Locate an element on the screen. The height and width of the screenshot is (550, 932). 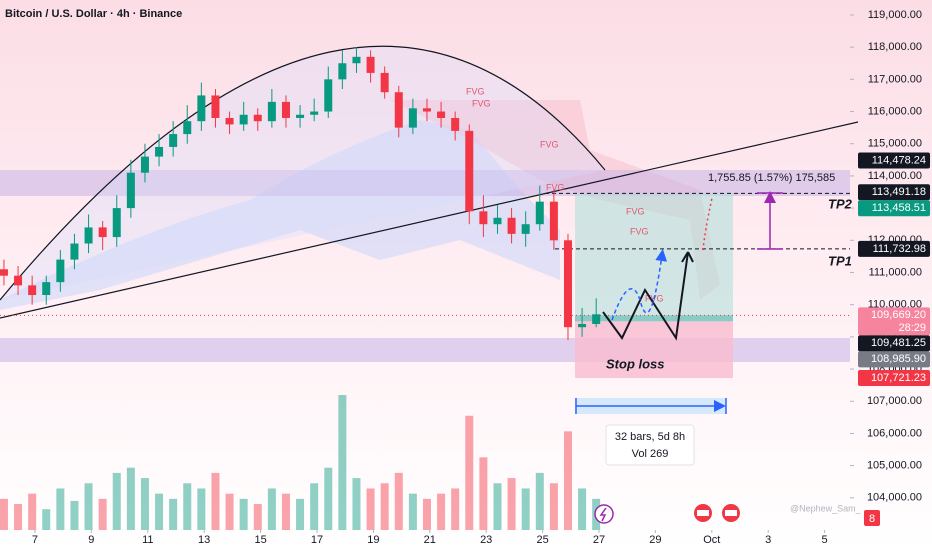
y-tick-label: 115,000.00 is located at coordinates (895, 144).